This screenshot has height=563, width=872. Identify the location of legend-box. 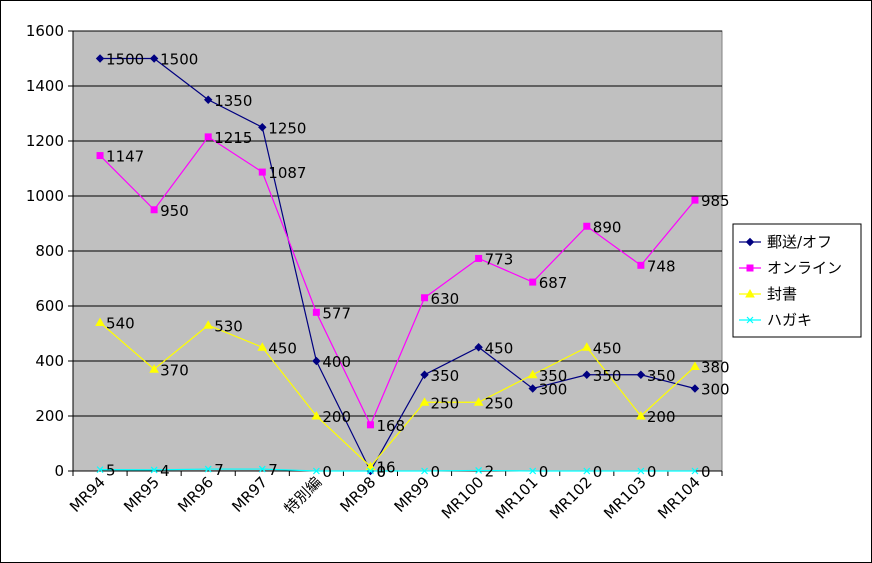
(797, 280).